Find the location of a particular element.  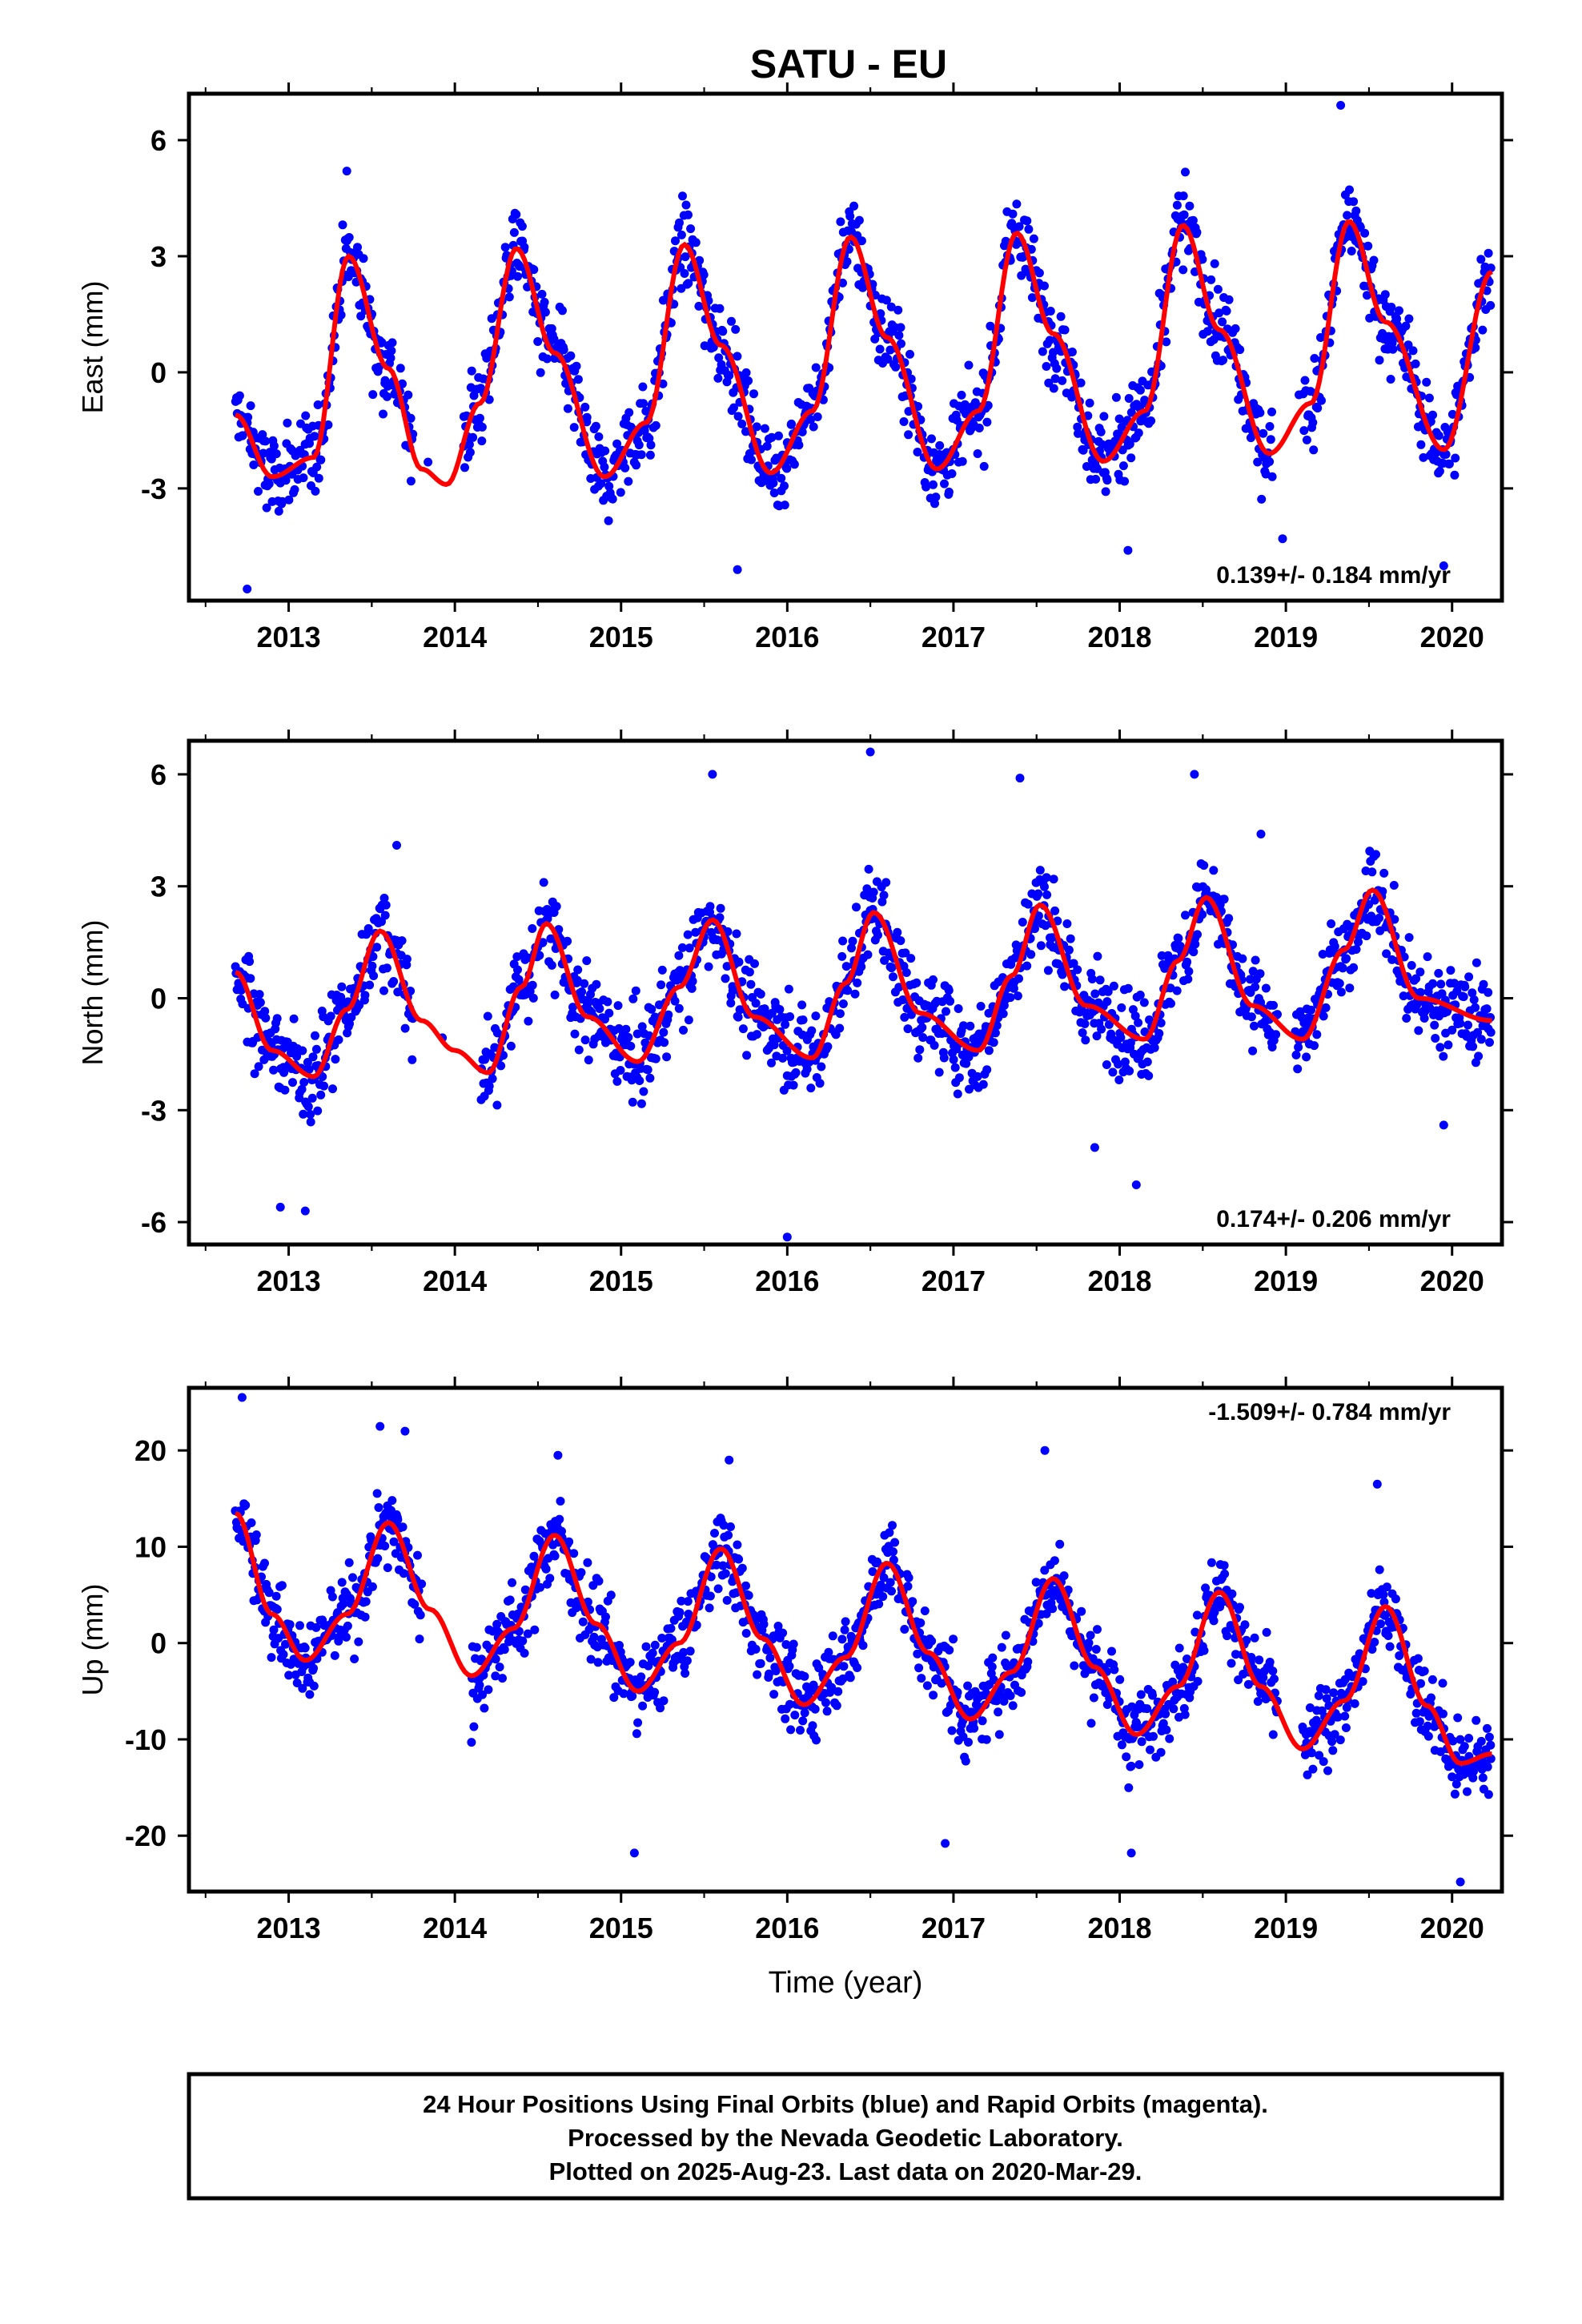

north-y-tick-label: 3 is located at coordinates (159, 886).